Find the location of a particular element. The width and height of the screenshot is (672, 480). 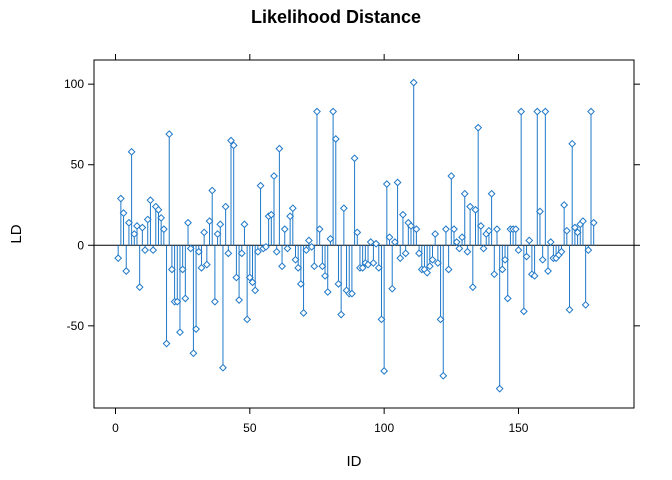

x-tick-label: 150 is located at coordinates (518, 428).